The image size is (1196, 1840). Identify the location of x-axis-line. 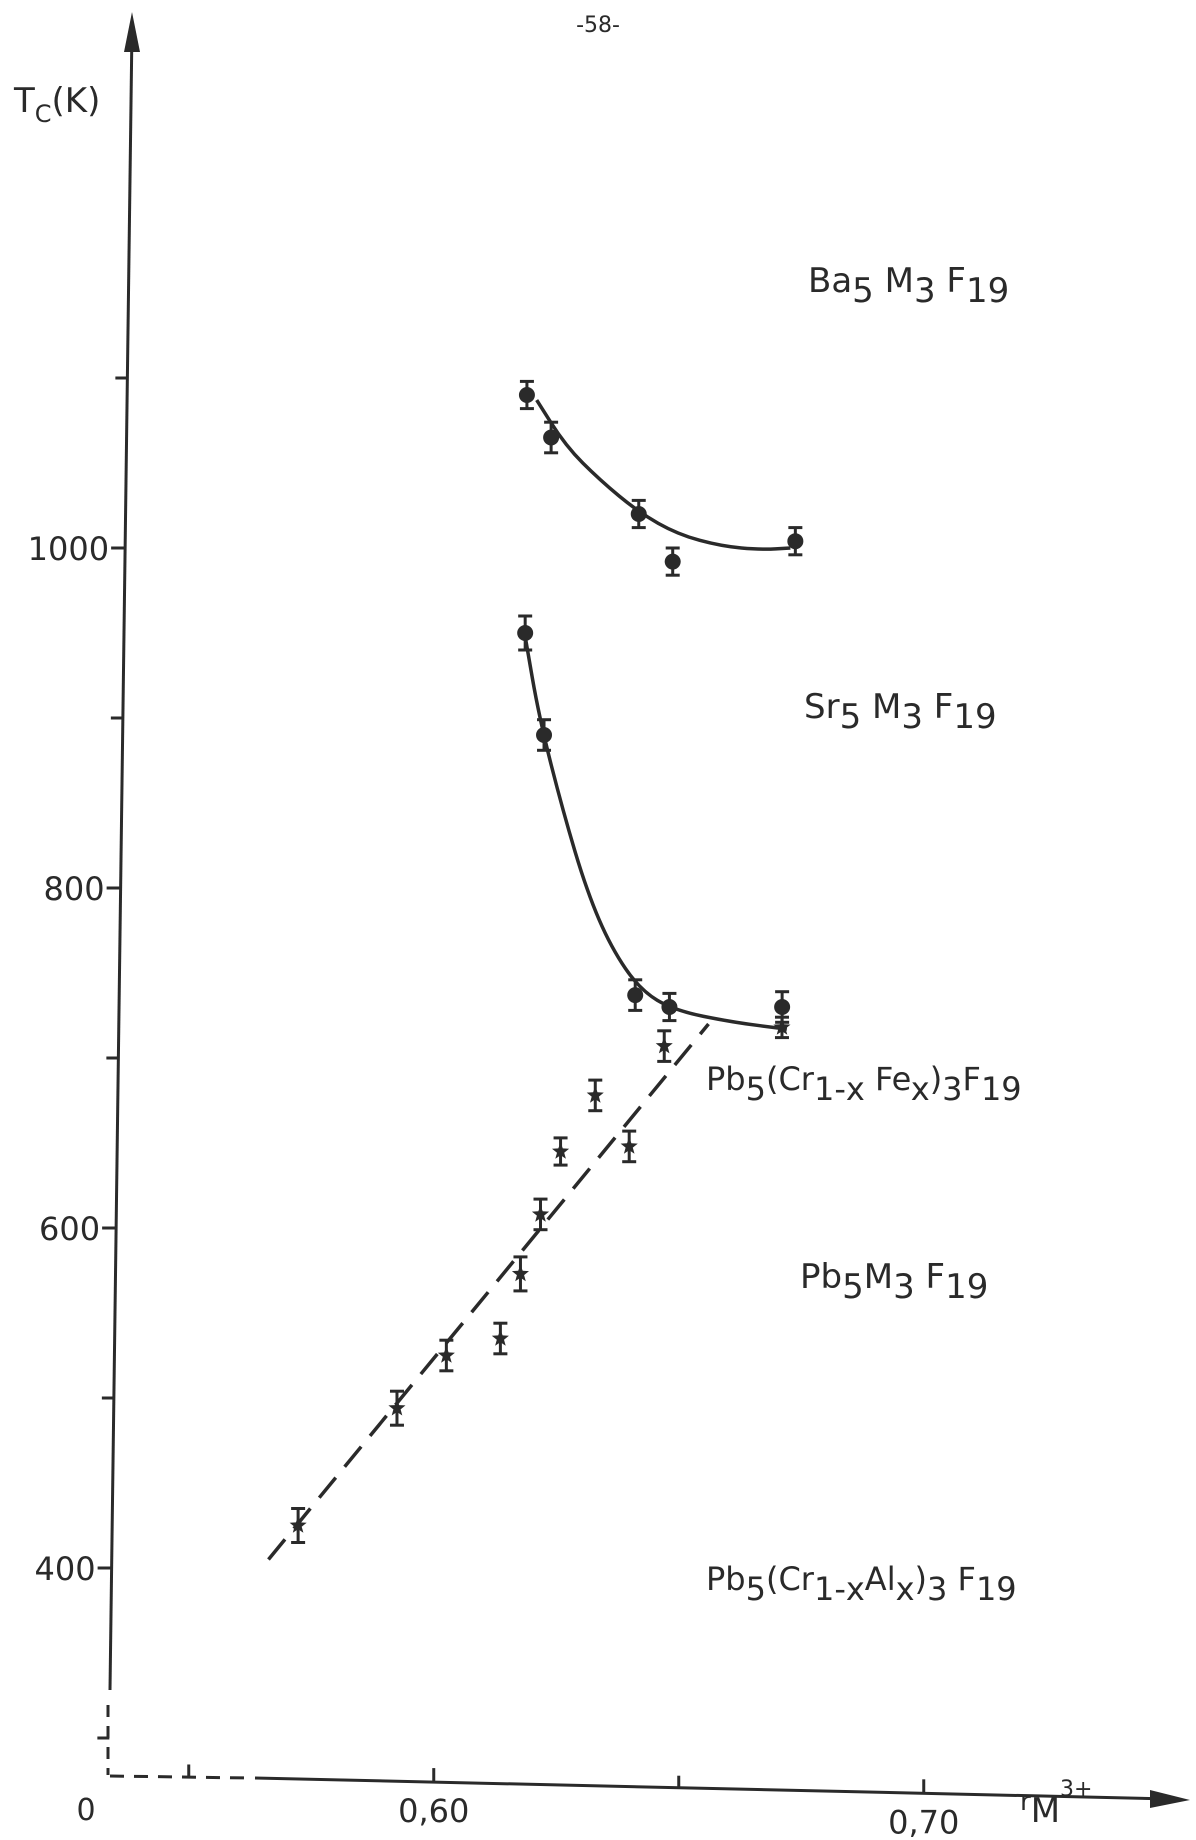
(713, 1788).